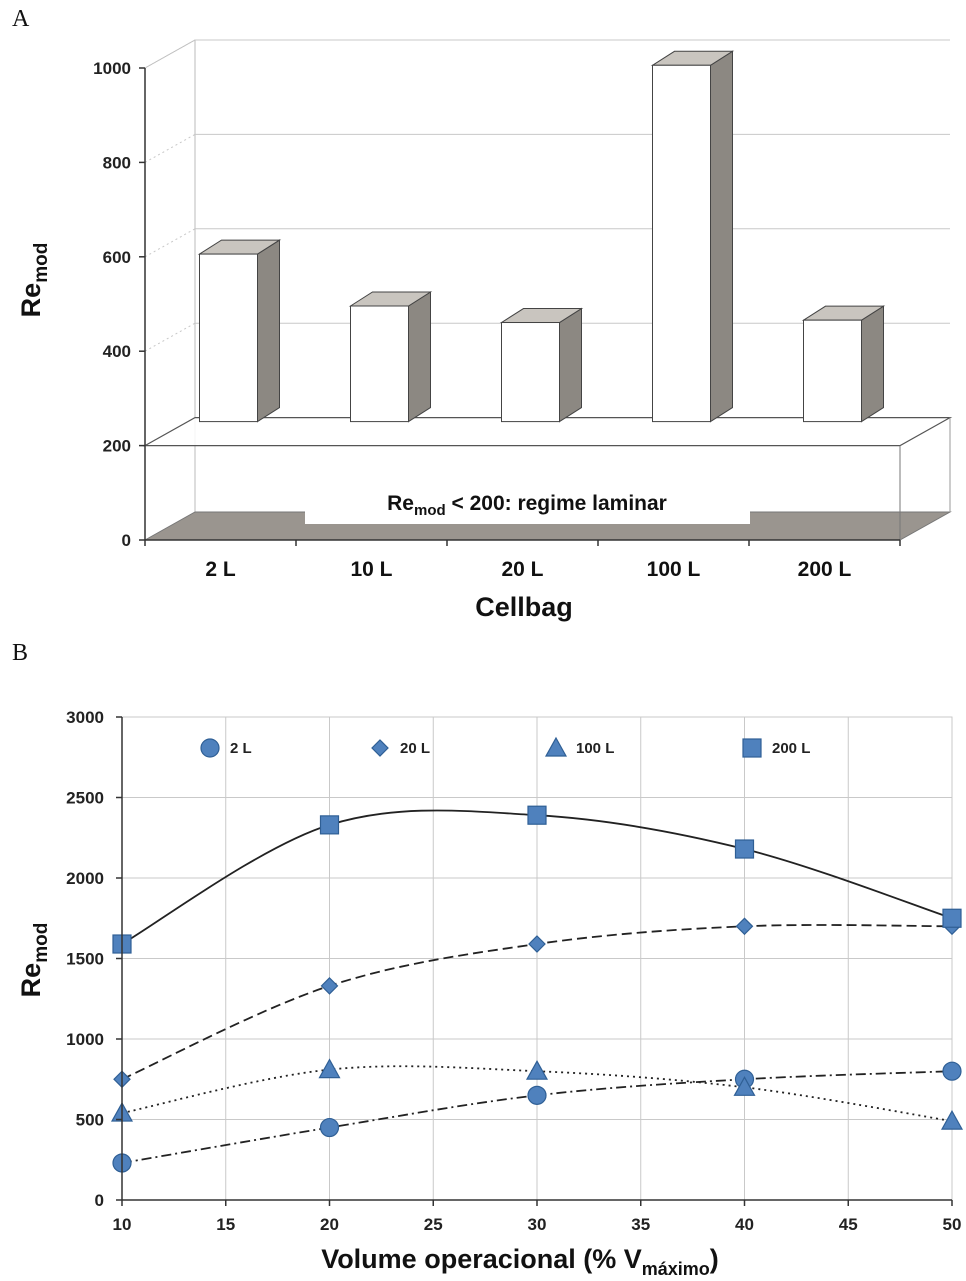  Describe the element at coordinates (752, 748) in the screenshot. I see `legend-marker-200l` at that location.